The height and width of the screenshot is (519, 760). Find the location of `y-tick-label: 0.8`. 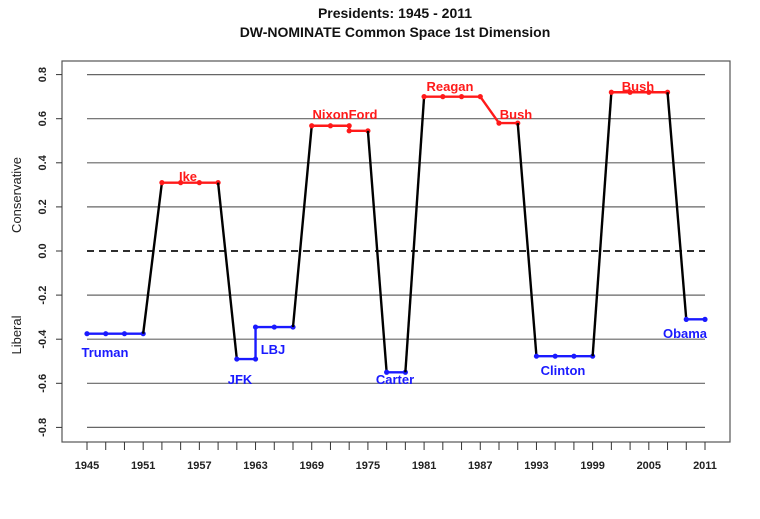

y-tick-label: 0.8 is located at coordinates (43, 74).